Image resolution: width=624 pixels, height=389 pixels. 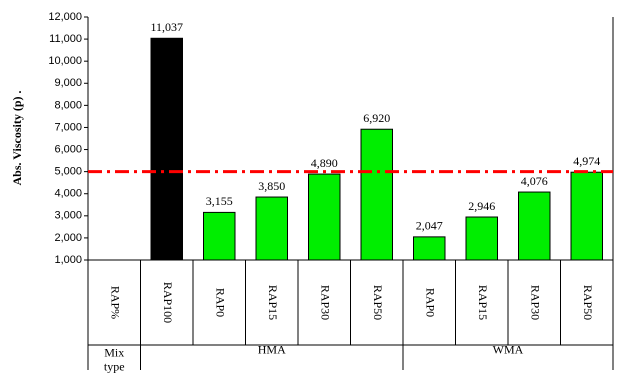 What do you see at coordinates (17, 137) in the screenshot?
I see `y-axis-title: Abs. Viscosity (p) .` at bounding box center [17, 137].